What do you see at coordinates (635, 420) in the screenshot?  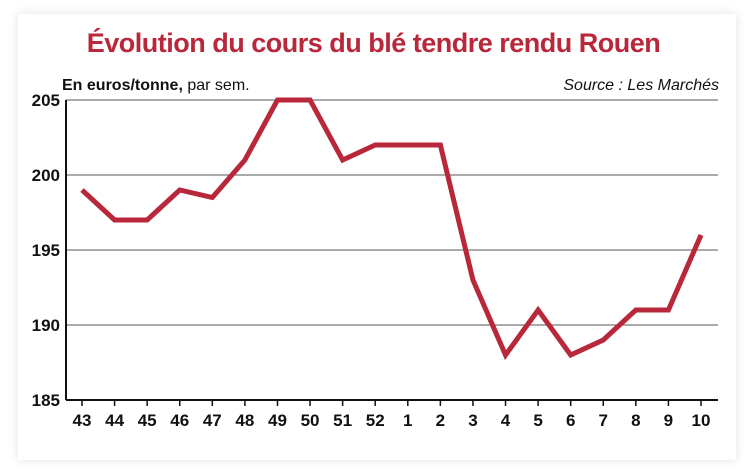 I see `x-tick-8: 8` at bounding box center [635, 420].